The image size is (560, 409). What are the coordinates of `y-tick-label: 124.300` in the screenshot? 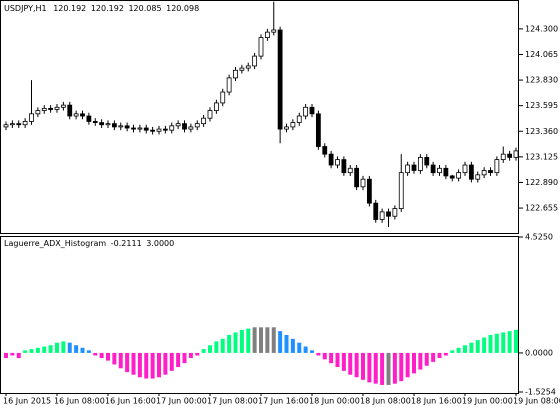 It's located at (541, 28).